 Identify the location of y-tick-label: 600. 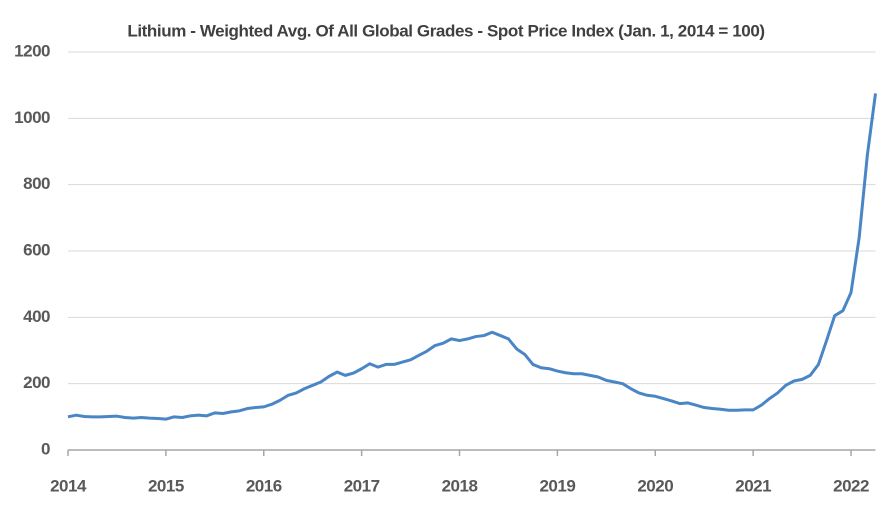
(36, 249).